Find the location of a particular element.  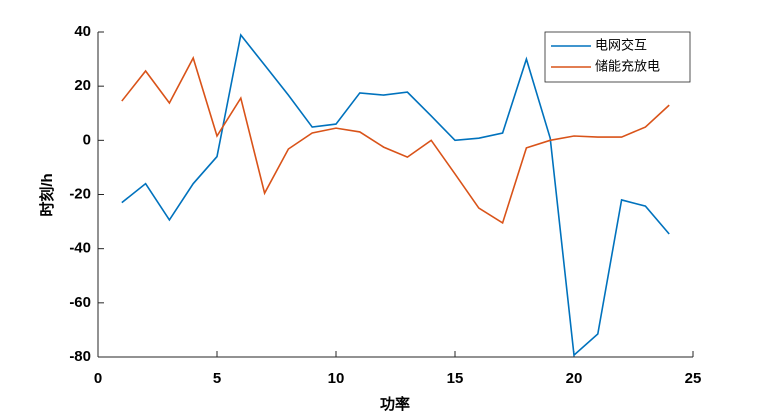

y-tick-label: 20 is located at coordinates (82, 85).